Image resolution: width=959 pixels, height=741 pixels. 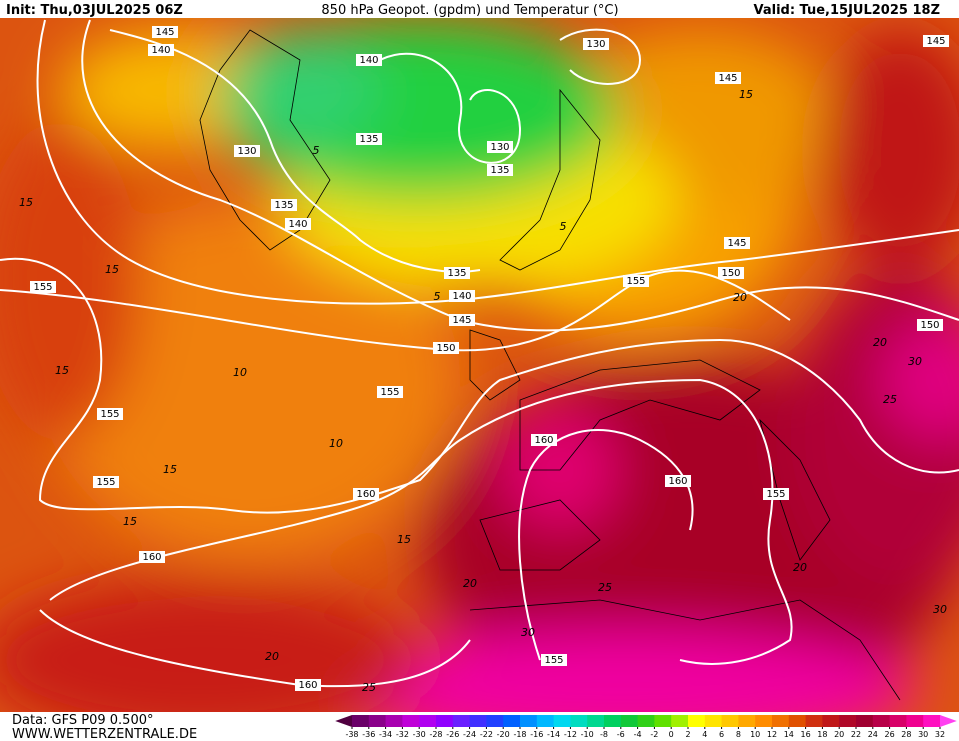 I want to click on isotherm-label: 10, so click(x=240, y=372).